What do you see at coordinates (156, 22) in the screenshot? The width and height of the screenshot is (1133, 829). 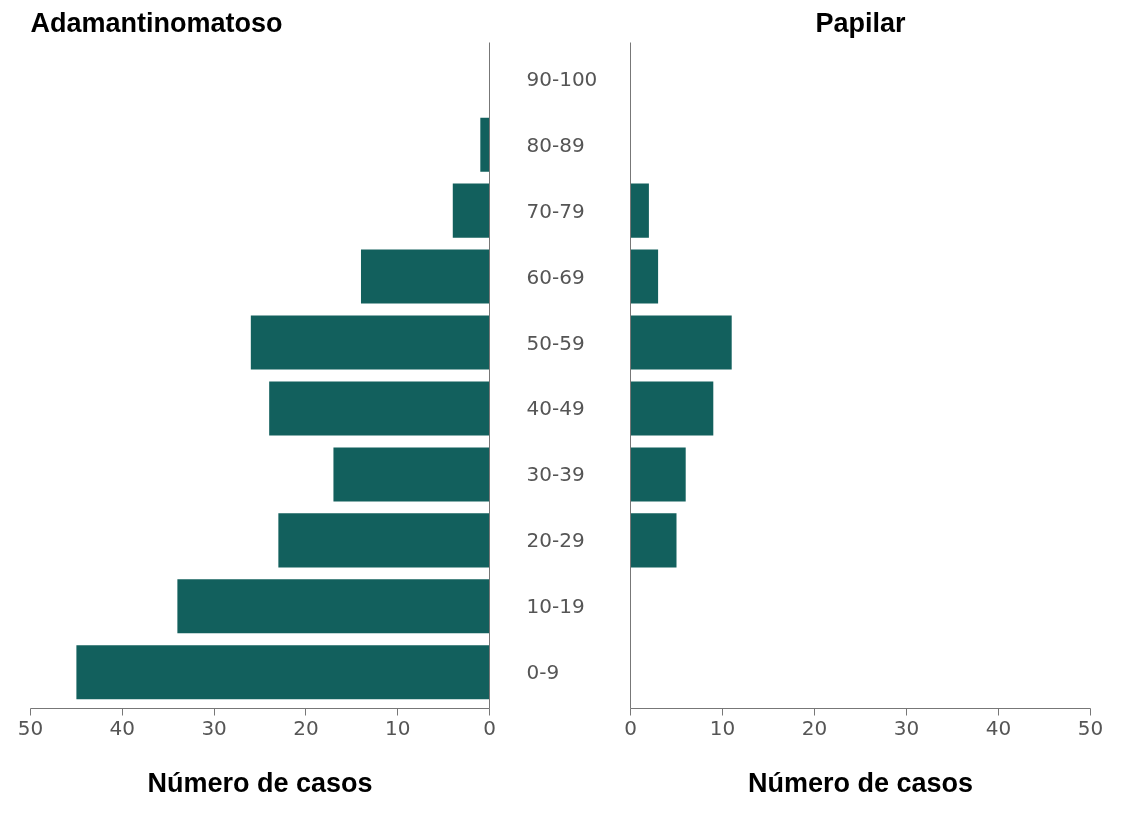 I see `chart-title: Adamantinomatoso` at bounding box center [156, 22].